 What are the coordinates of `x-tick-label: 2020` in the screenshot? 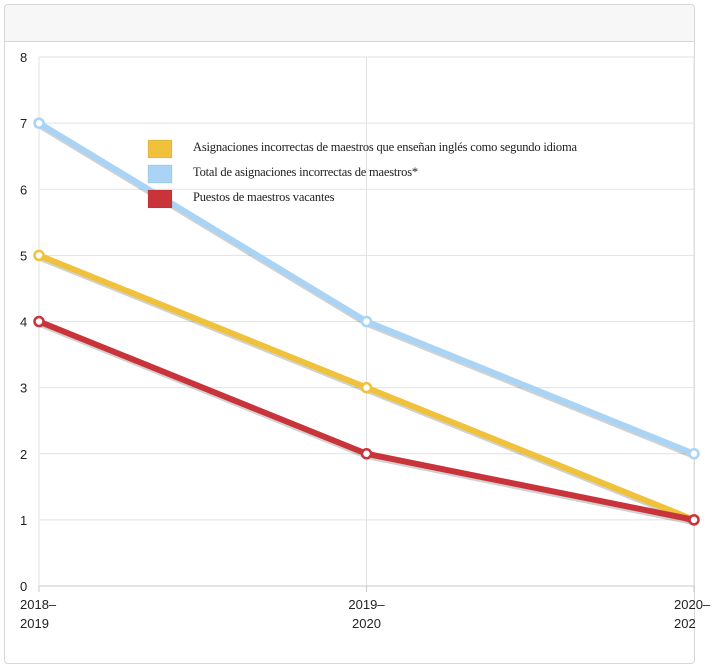 It's located at (366, 623).